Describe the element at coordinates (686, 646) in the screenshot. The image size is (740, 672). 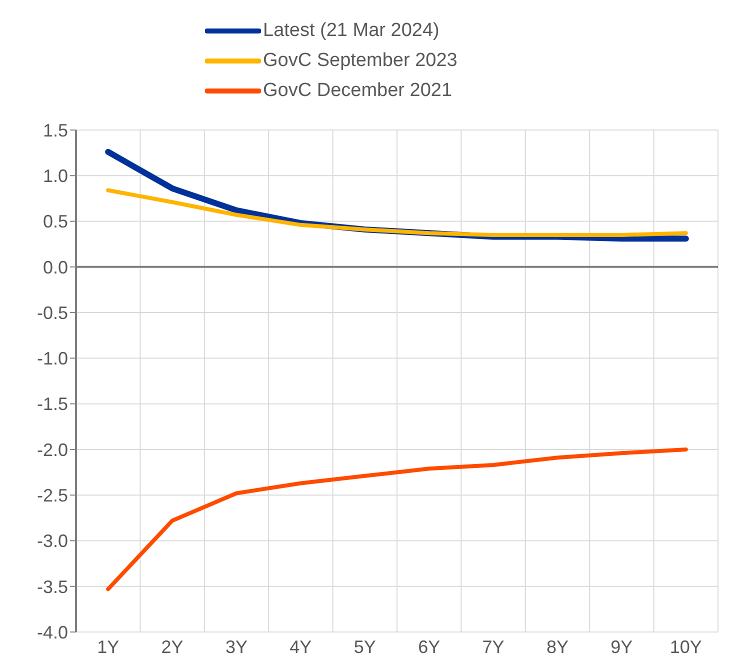
I see `x-tick-label: 10Y` at that location.